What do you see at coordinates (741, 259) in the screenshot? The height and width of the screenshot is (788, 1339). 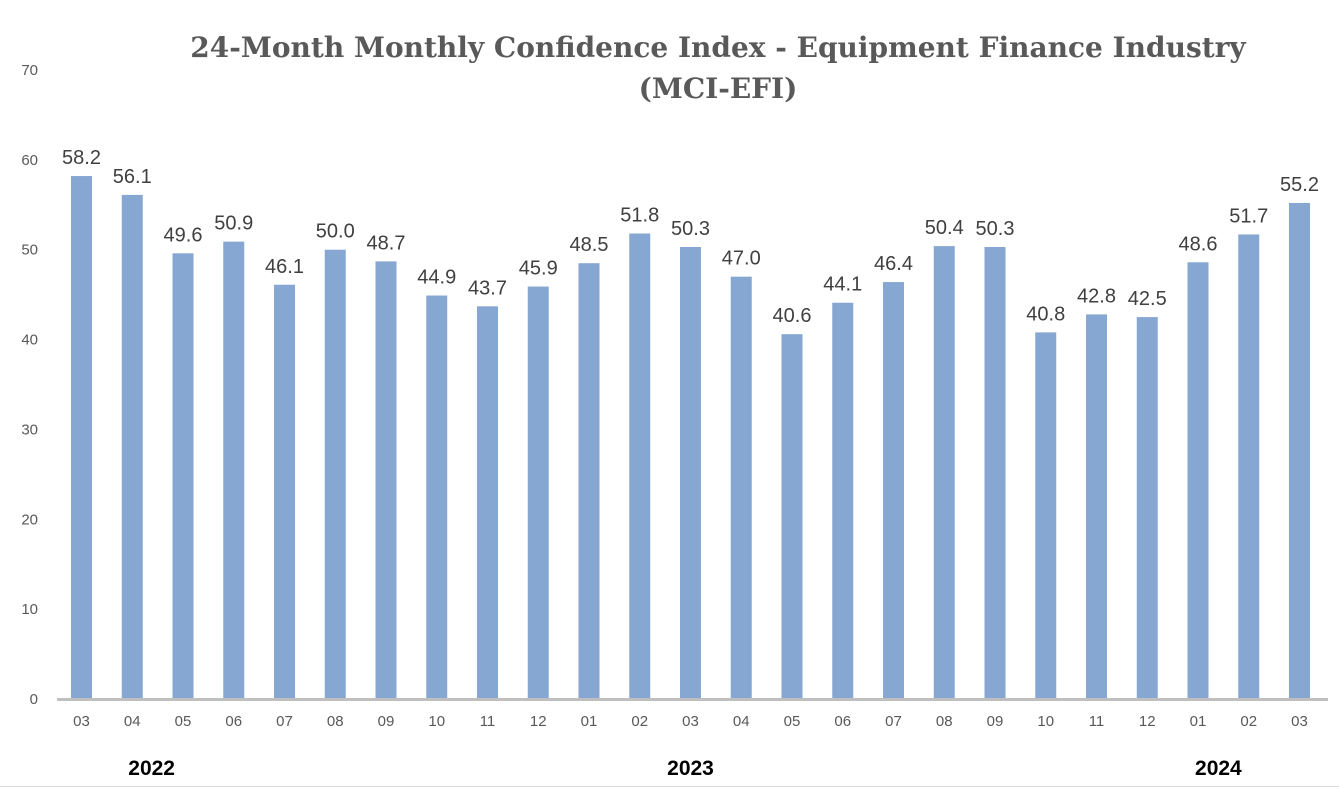 I see `data-label: 47.0` at bounding box center [741, 259].